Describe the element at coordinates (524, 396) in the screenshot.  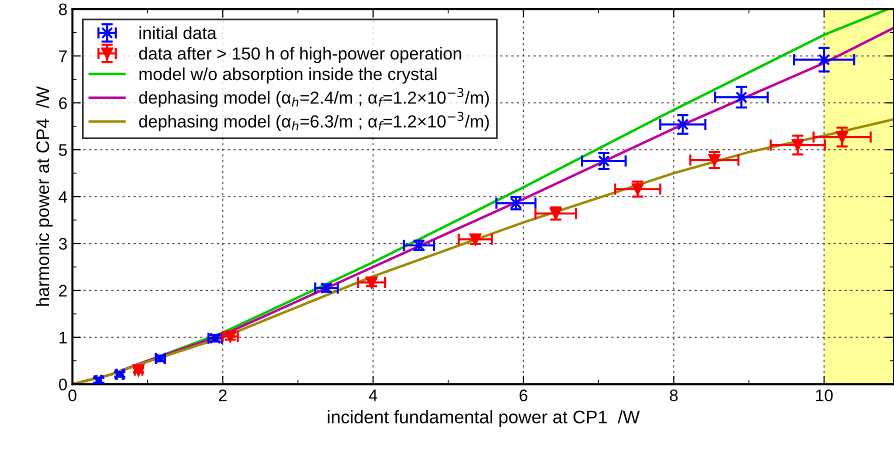
I see `x-tick-label: 6` at that location.